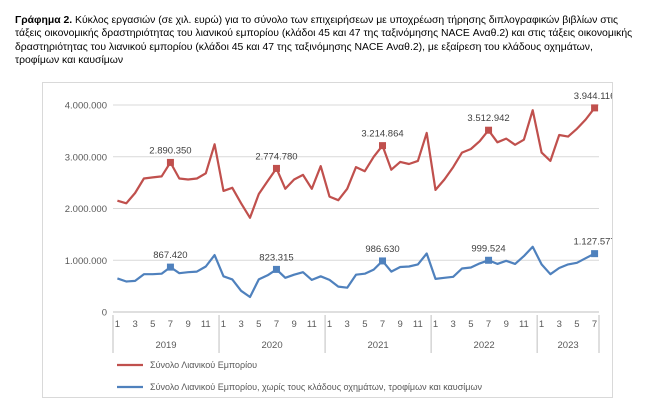  Describe the element at coordinates (488, 248) in the screenshot. I see `data-label: 999.524` at that location.